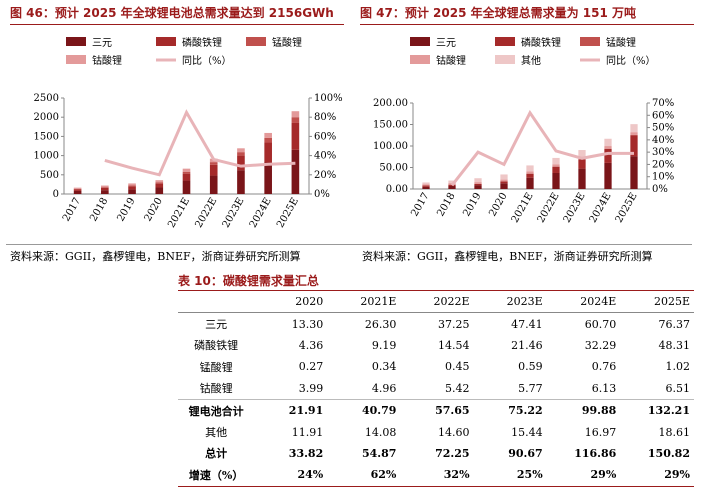  Describe the element at coordinates (207, 61) in the screenshot. I see `legend-label: 同比（%）` at that location.